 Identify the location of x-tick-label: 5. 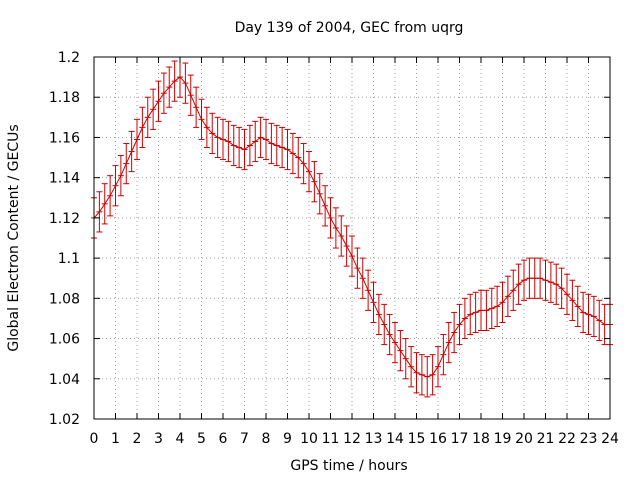
(201, 439).